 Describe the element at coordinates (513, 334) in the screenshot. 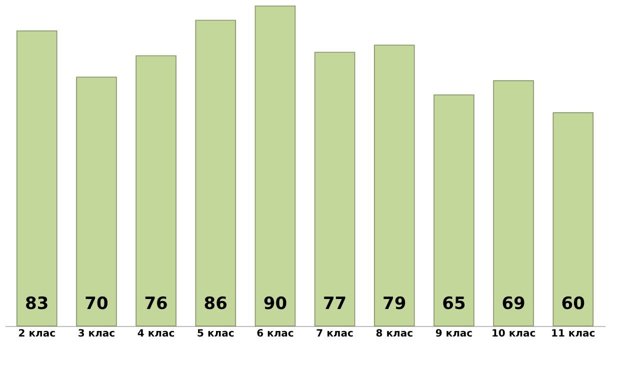

I see `x-tick-label: 10 клас` at that location.